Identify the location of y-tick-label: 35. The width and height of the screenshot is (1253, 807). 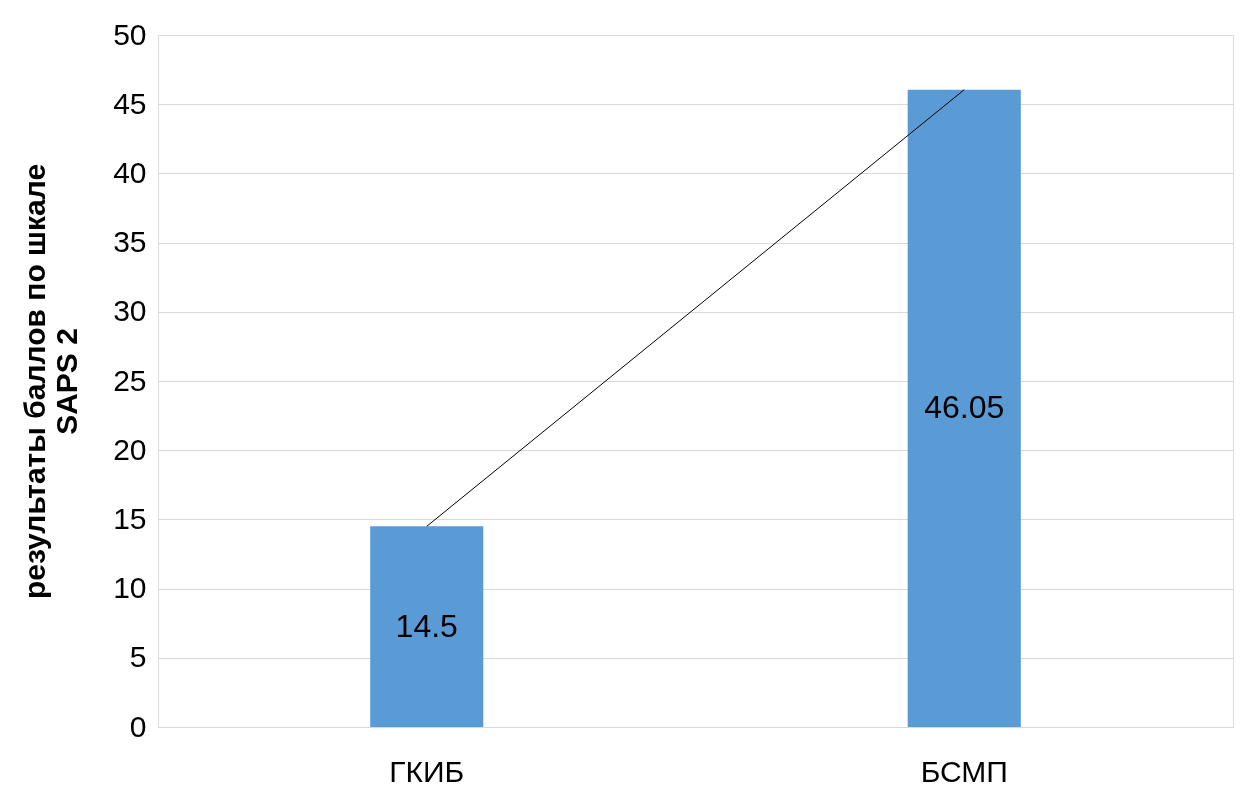
(130, 242).